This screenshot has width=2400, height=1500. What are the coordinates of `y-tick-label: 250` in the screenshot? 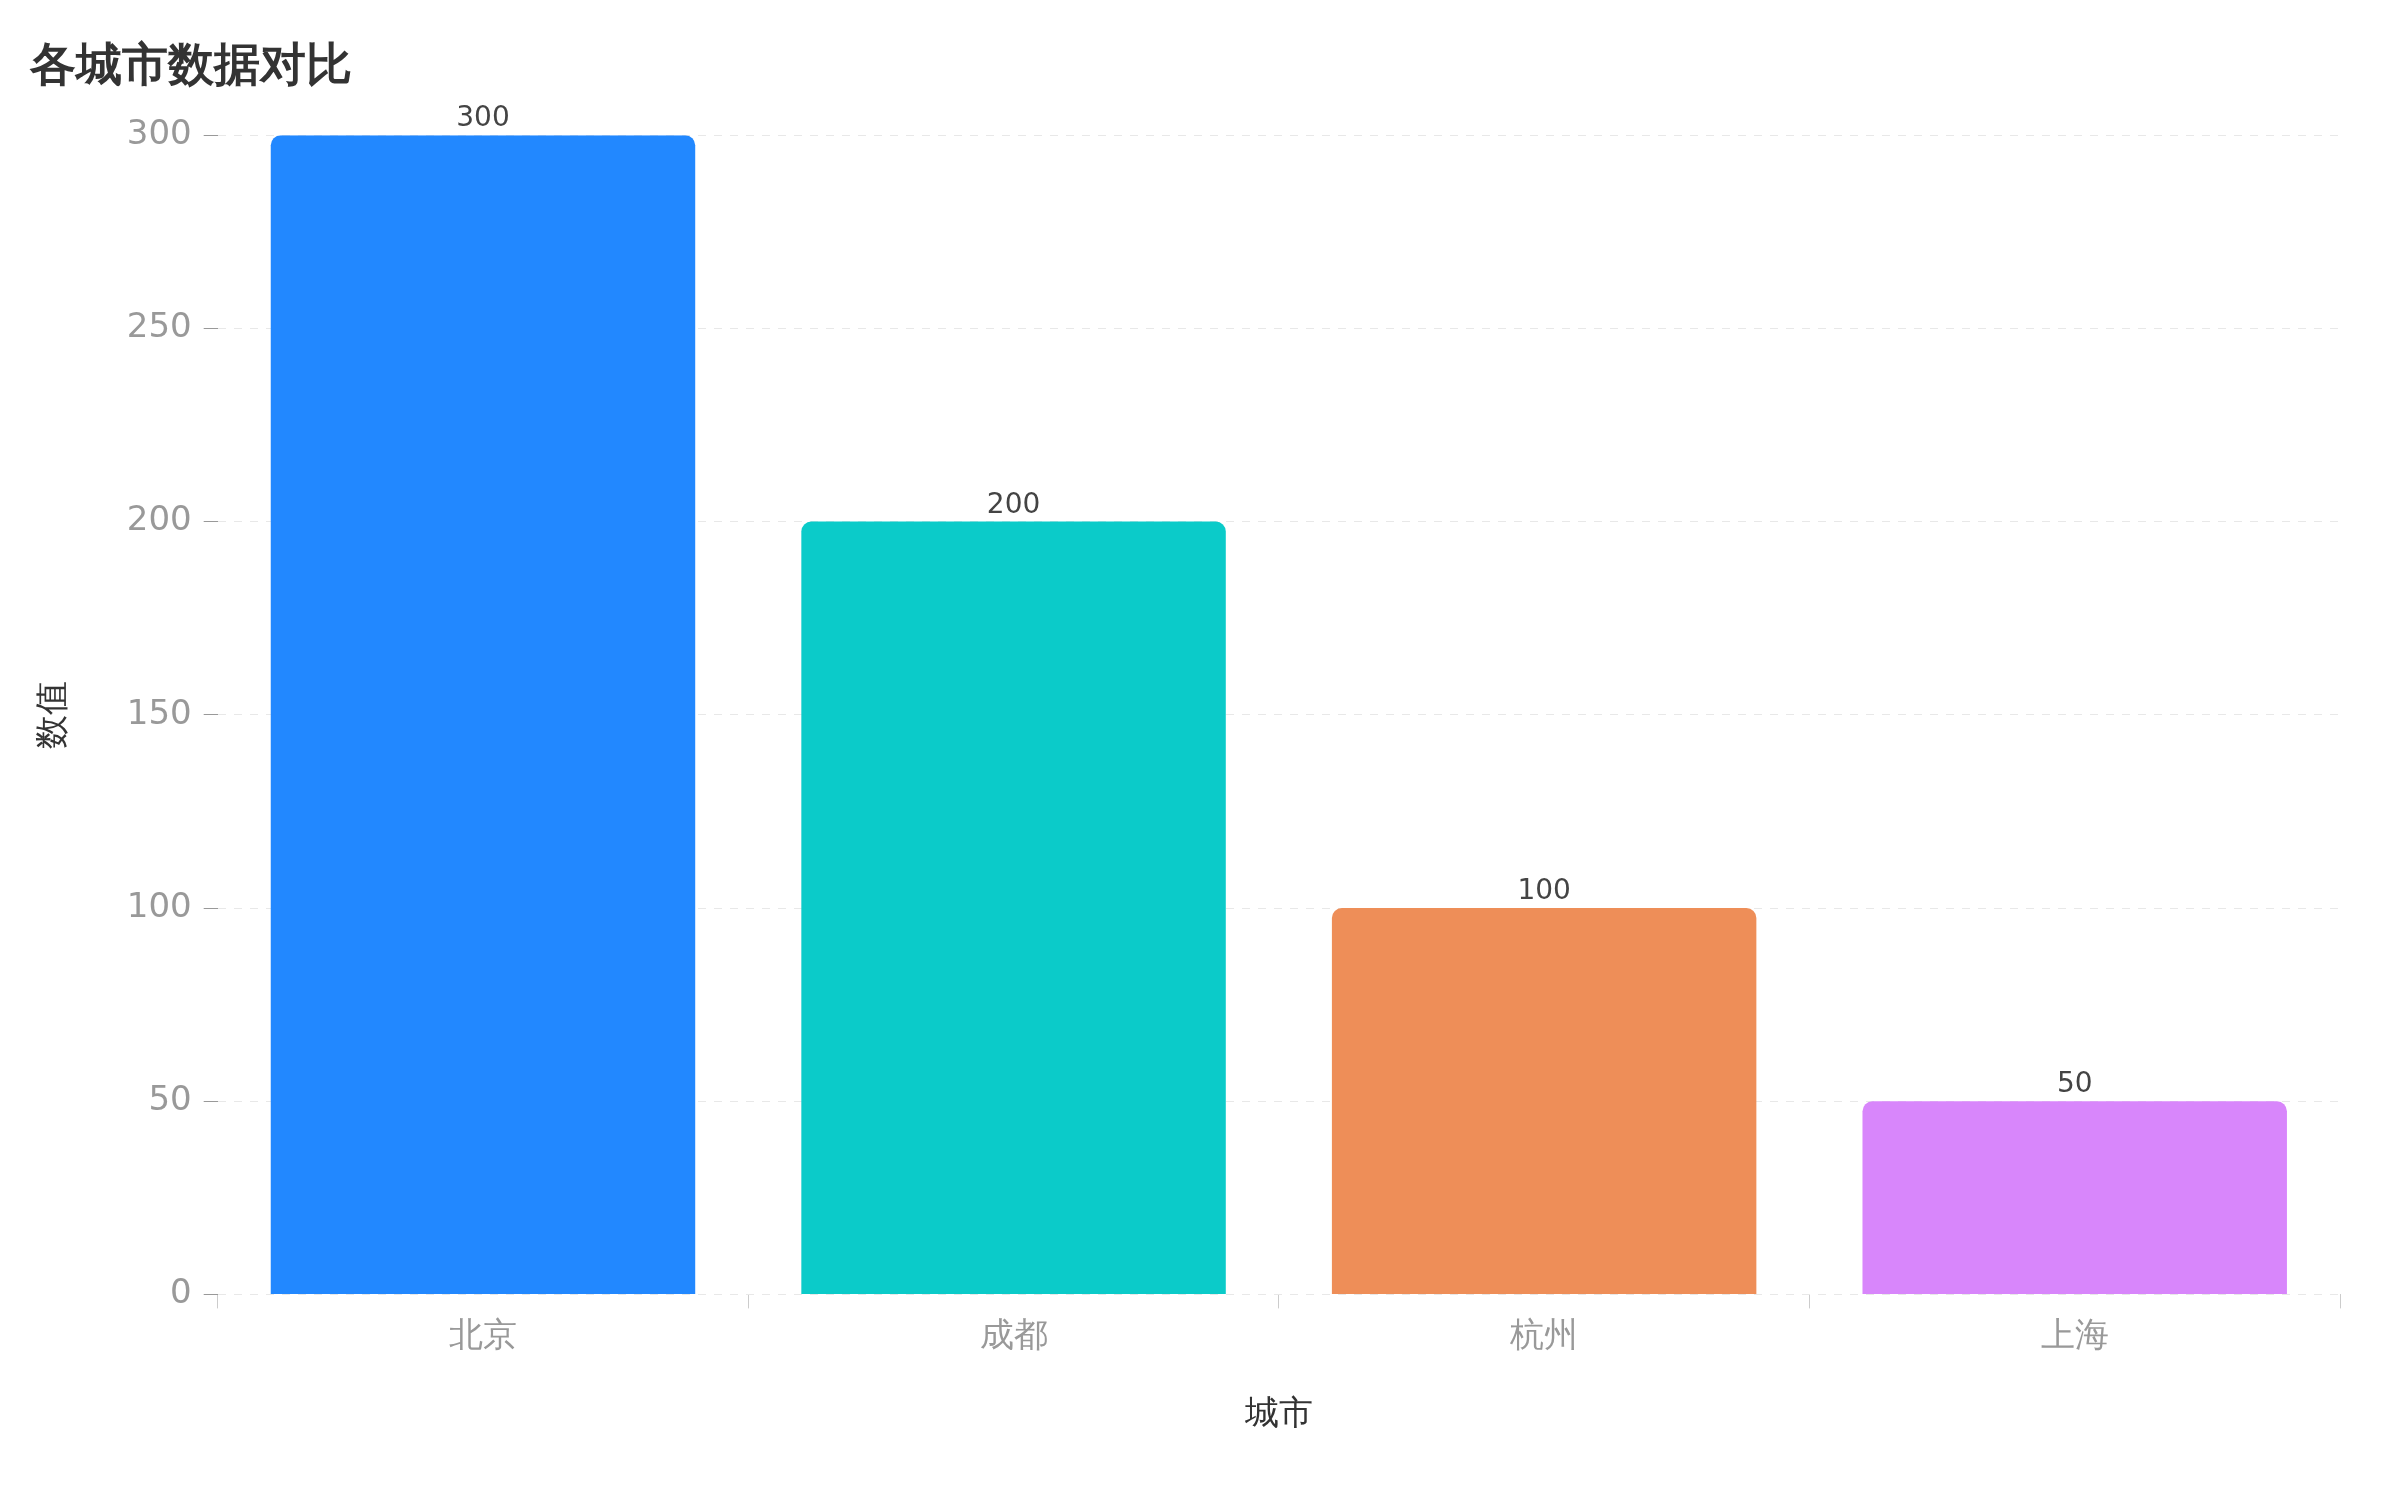 It's located at (159, 325).